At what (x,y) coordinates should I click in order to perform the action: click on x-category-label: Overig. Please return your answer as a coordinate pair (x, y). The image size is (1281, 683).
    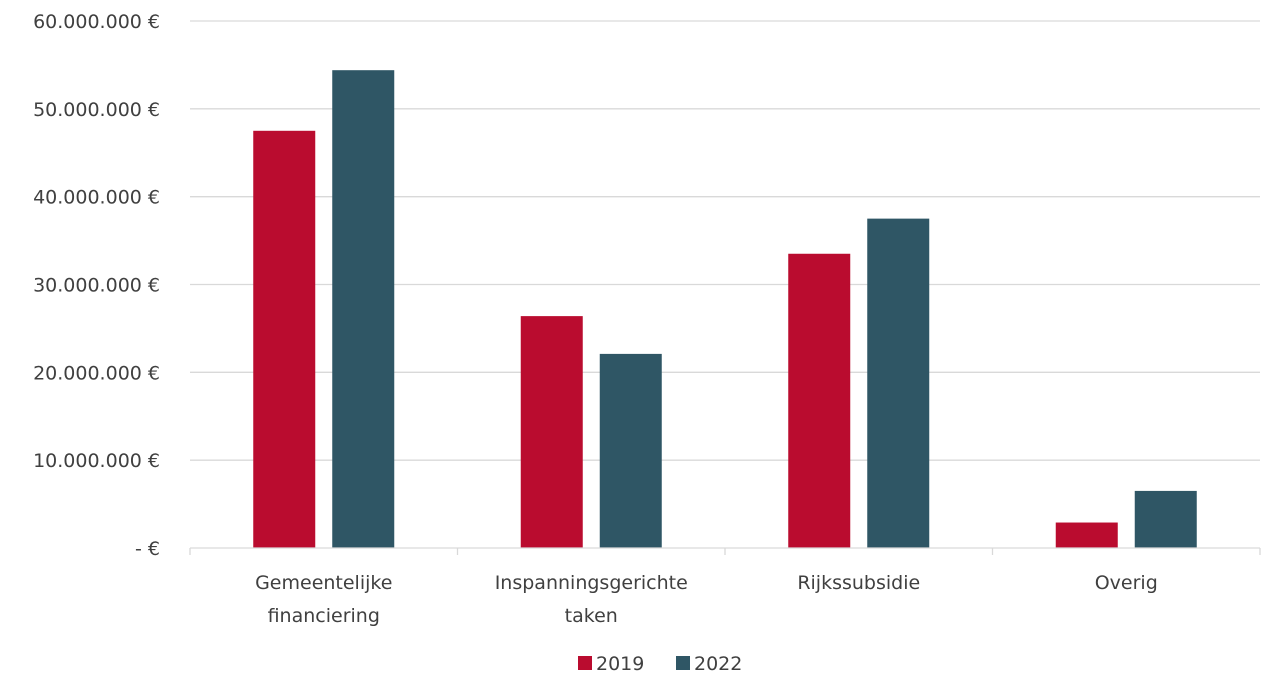
    Looking at the image, I should click on (1126, 583).